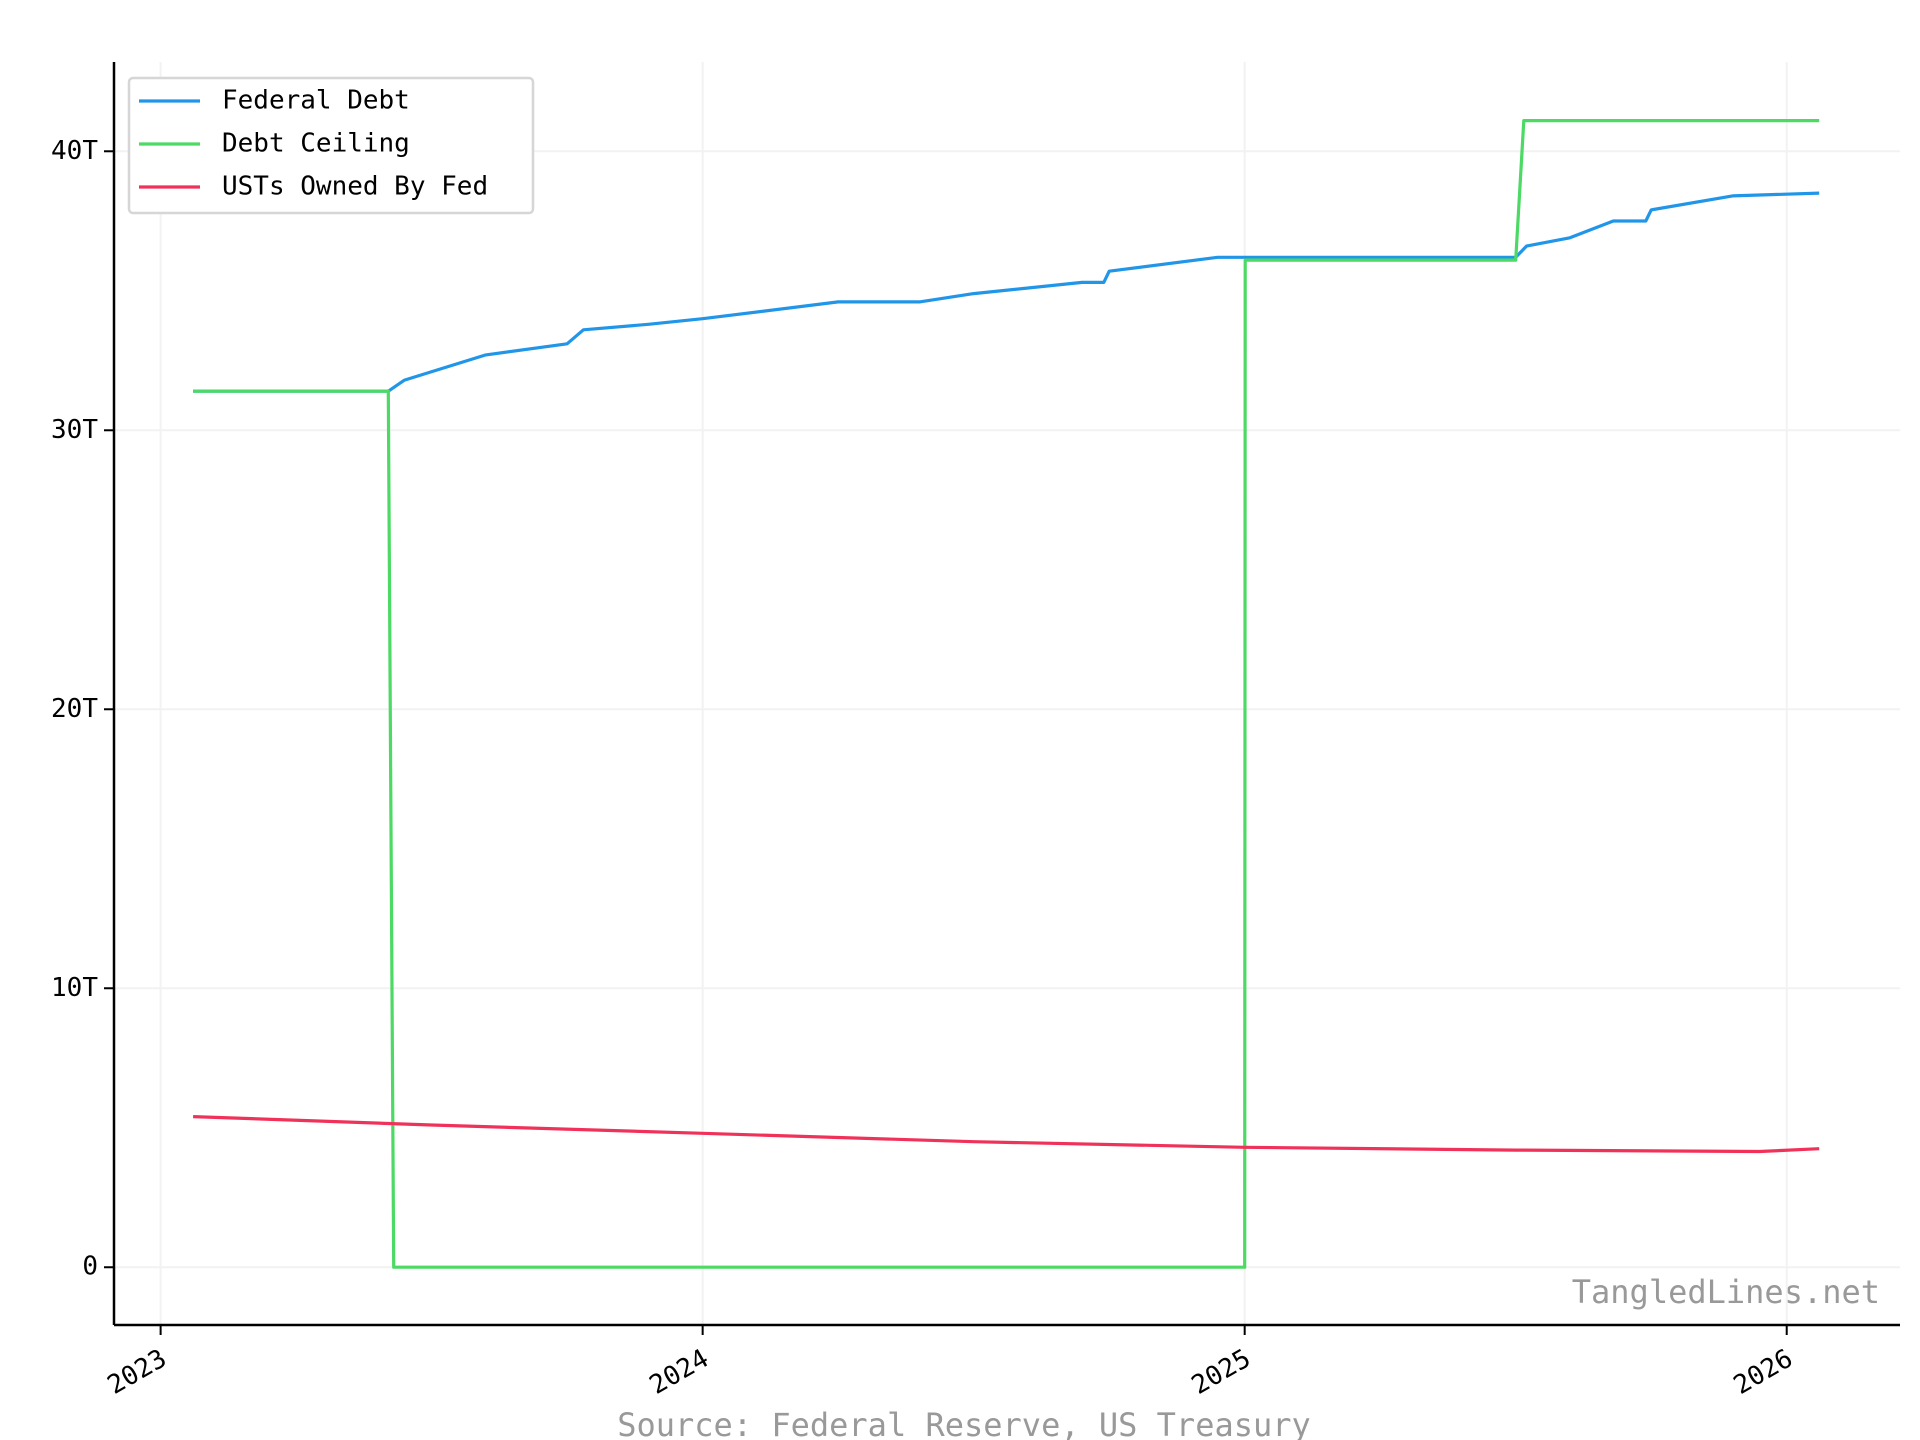  I want to click on source: Source: Federal Reserve, US Treasury, so click(964, 1423).